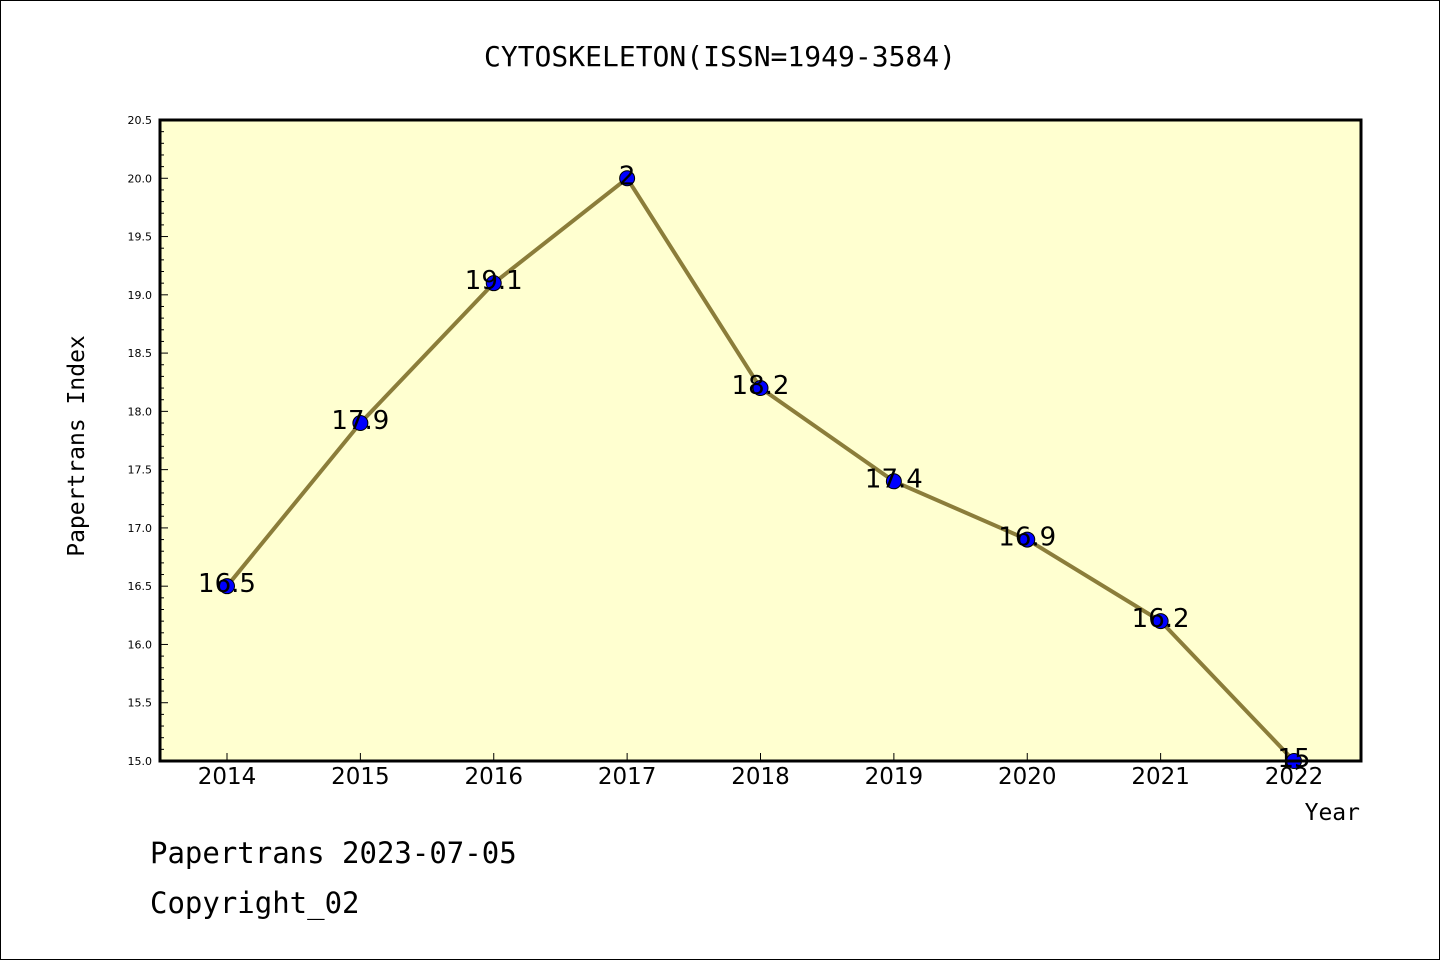 This screenshot has width=1440, height=960. Describe the element at coordinates (894, 777) in the screenshot. I see `x-tick-label: 2019` at that location.